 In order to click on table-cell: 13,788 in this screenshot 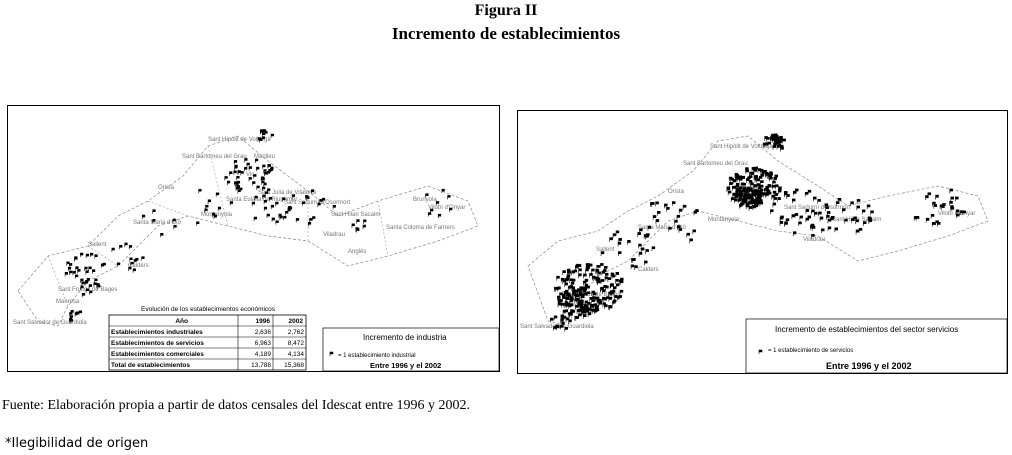, I will do `click(261, 365)`.